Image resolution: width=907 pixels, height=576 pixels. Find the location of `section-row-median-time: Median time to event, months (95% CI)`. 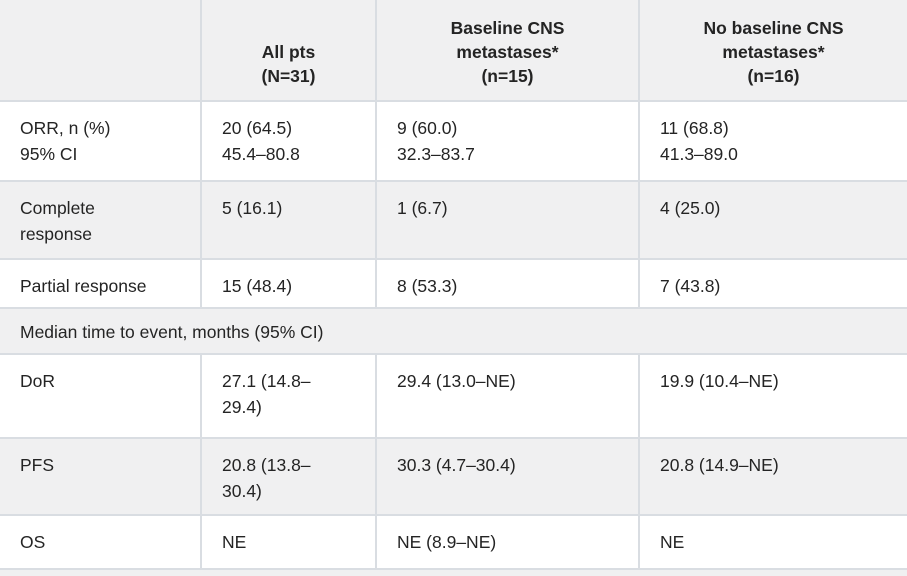

section-row-median-time: Median time to event, months (95% CI) is located at coordinates (453, 330).